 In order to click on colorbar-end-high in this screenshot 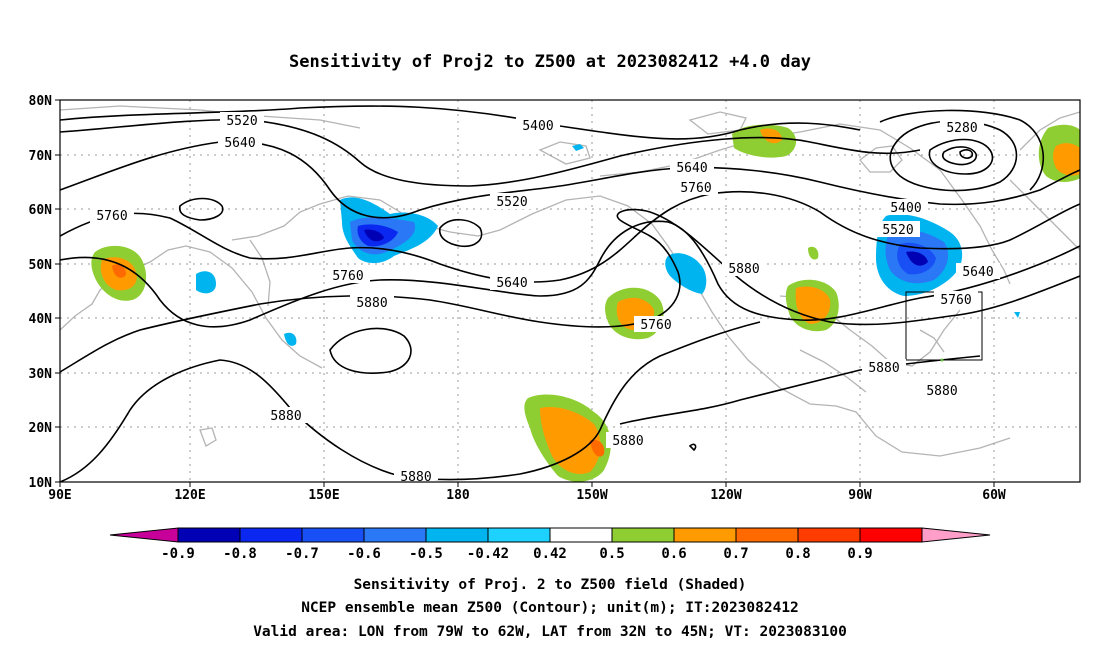, I will do `click(956, 535)`.